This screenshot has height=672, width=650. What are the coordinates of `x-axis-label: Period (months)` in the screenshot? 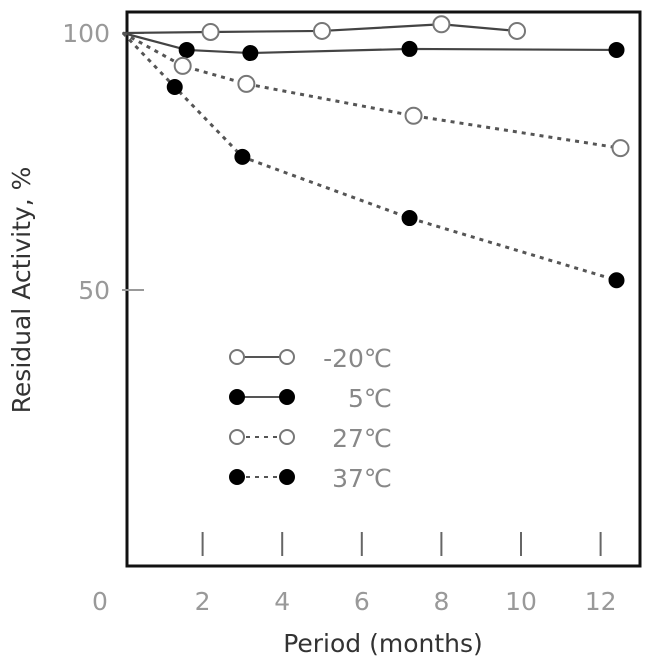 It's located at (383, 643).